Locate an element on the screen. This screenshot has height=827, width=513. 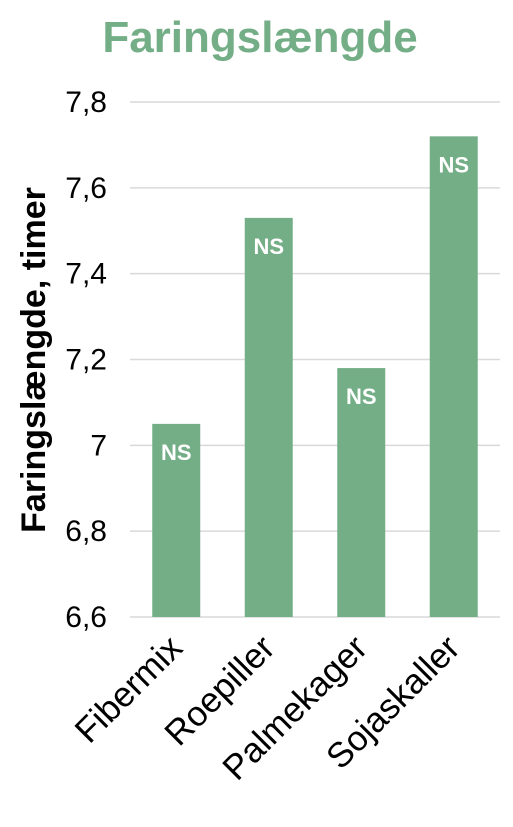
y-tick-label: 7 is located at coordinates (98, 445).